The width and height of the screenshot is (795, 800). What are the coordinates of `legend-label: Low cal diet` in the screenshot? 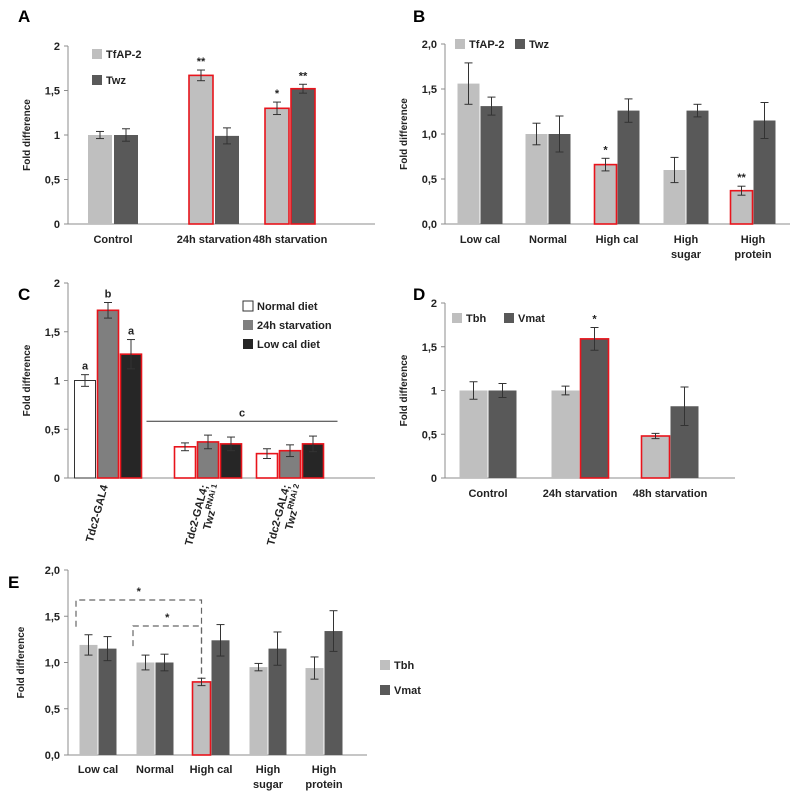 It's located at (288, 345).